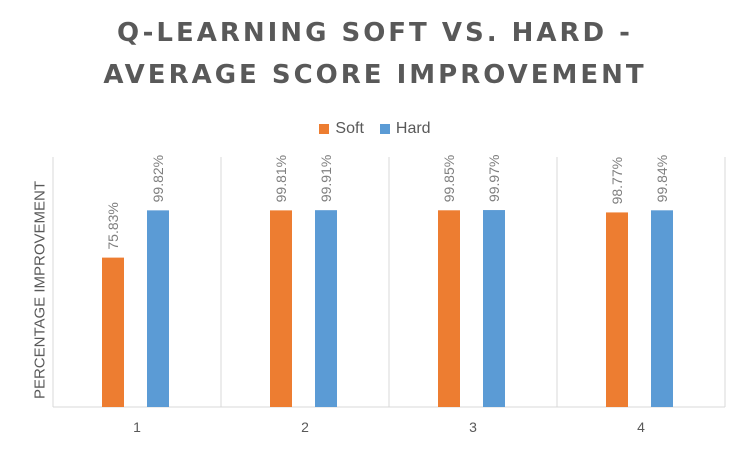  What do you see at coordinates (375, 75) in the screenshot?
I see `chart-title-line-2: AVERAGE SCORE IMPROVEMENT` at bounding box center [375, 75].